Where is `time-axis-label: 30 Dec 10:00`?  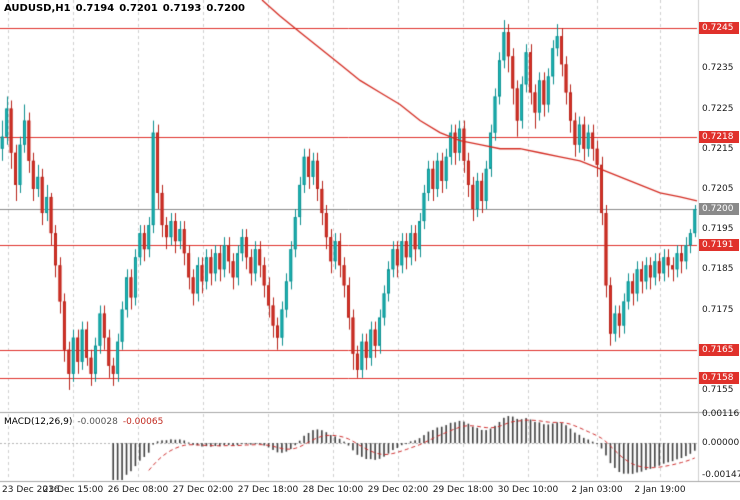
time-axis-label: 30 Dec 10:00 is located at coordinates (528, 490).